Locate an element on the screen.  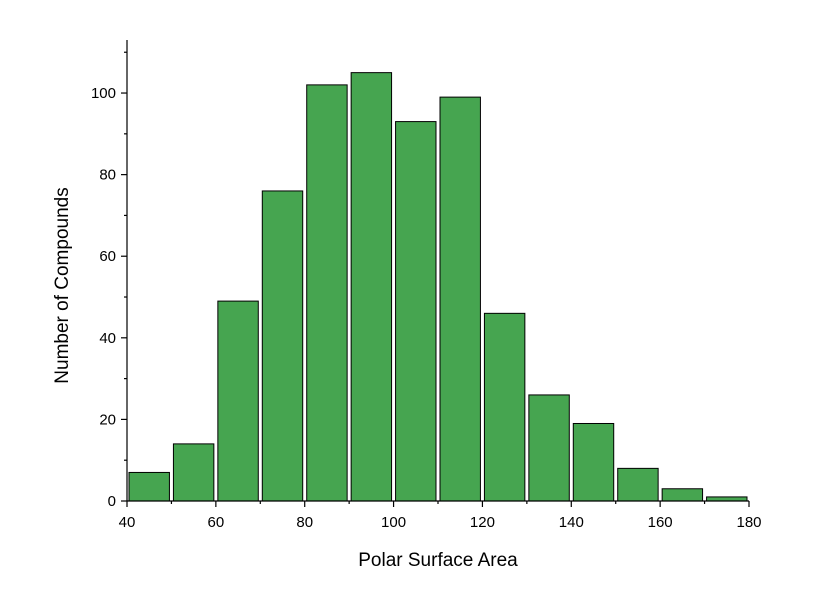
y-tick-label: 20 is located at coordinates (107, 419).